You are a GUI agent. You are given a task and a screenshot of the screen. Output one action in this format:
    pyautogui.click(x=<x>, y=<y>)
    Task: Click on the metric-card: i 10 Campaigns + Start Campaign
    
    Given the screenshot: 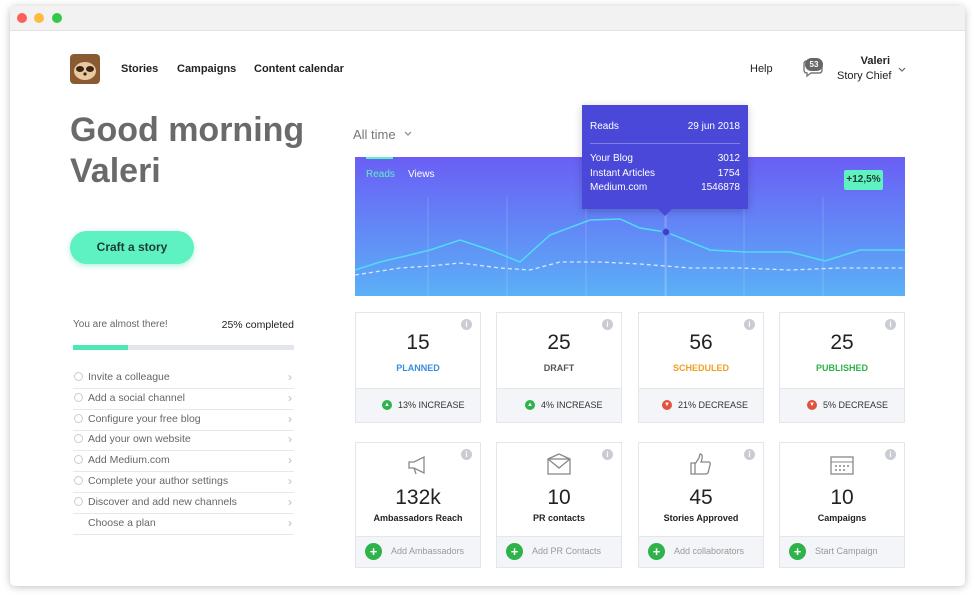 What is the action you would take?
    pyautogui.click(x=842, y=505)
    